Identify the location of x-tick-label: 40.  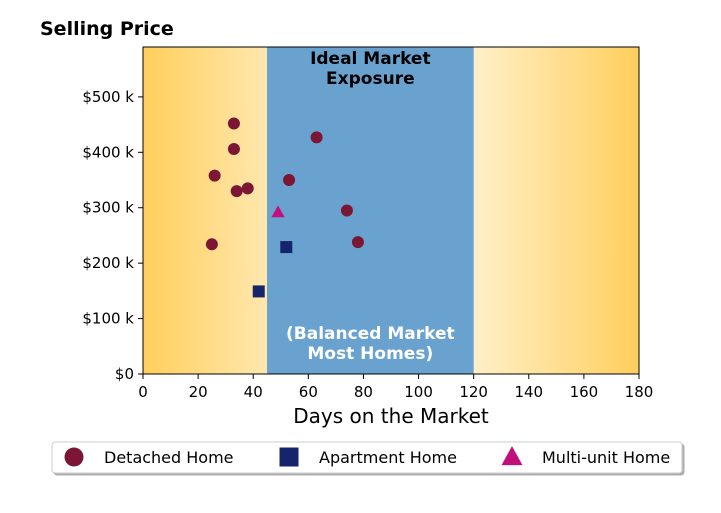
(253, 392).